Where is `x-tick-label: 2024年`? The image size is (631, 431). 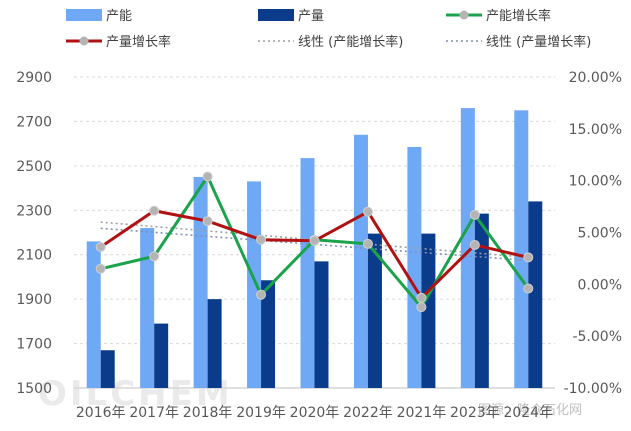 x-tick-label: 2024年 is located at coordinates (528, 413).